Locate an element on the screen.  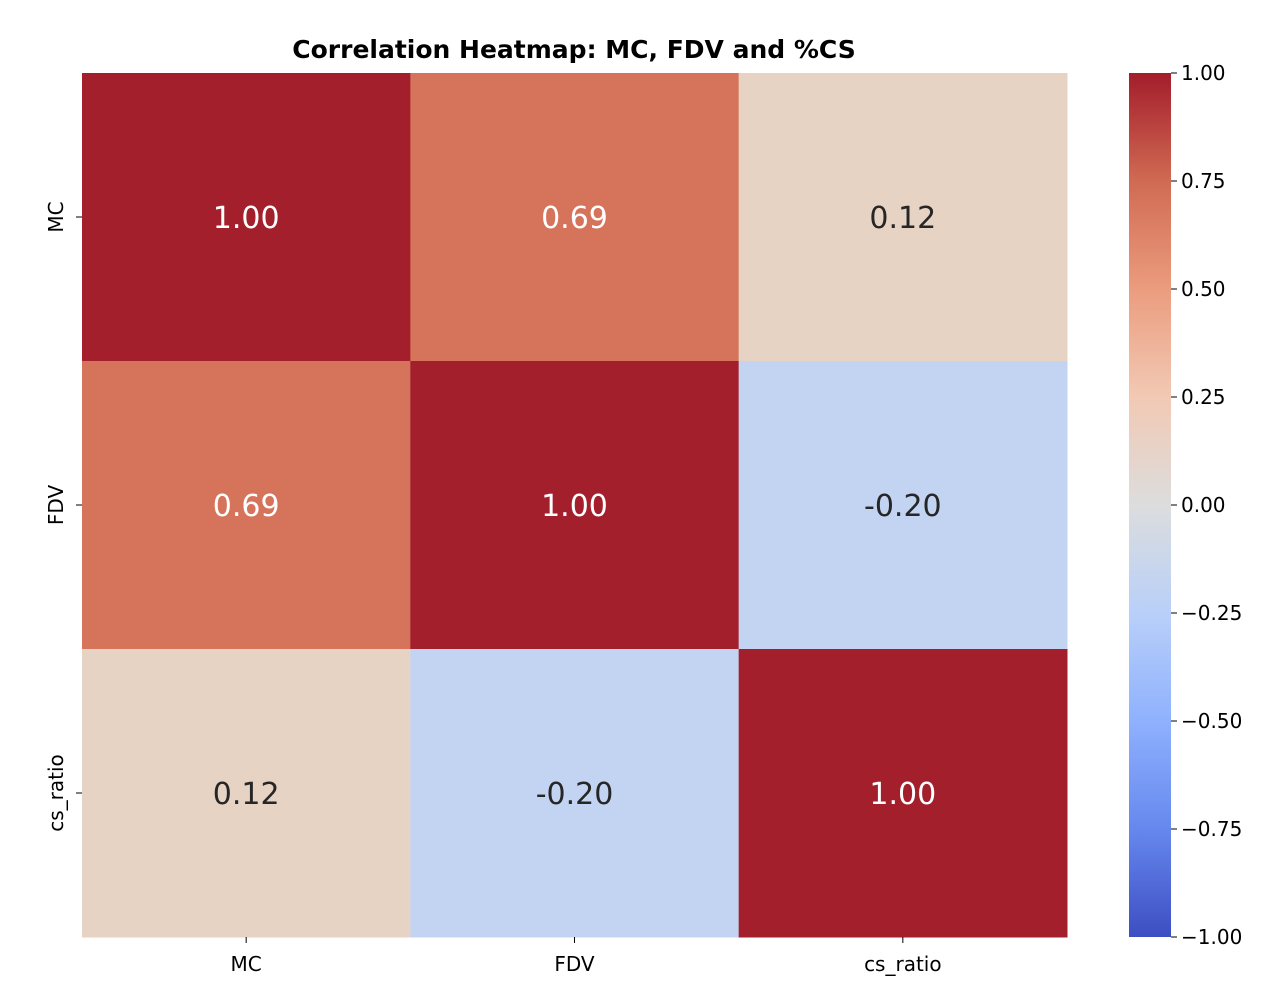
y-tick-label: MC is located at coordinates (56, 216).